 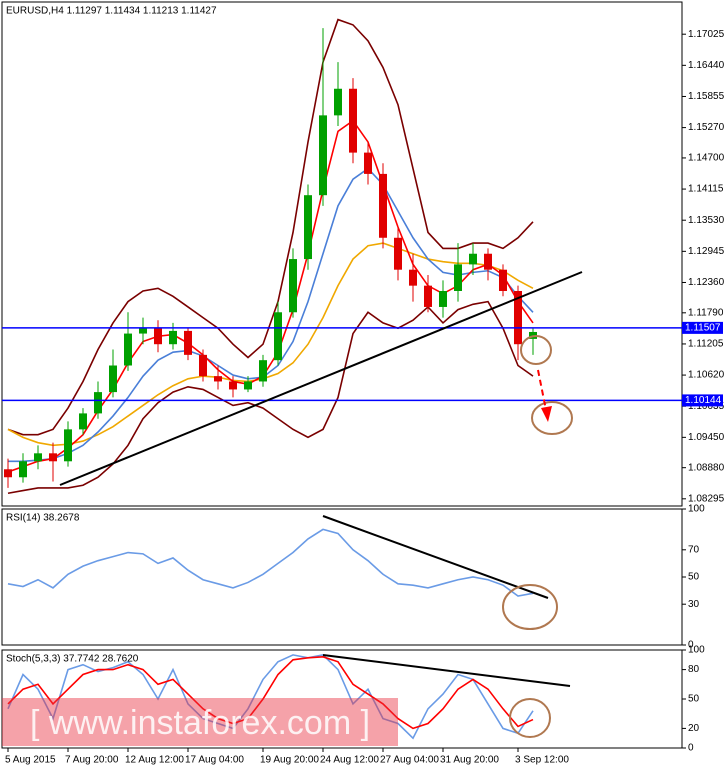 I want to click on y-tick-label: 1.12360, so click(x=706, y=282).